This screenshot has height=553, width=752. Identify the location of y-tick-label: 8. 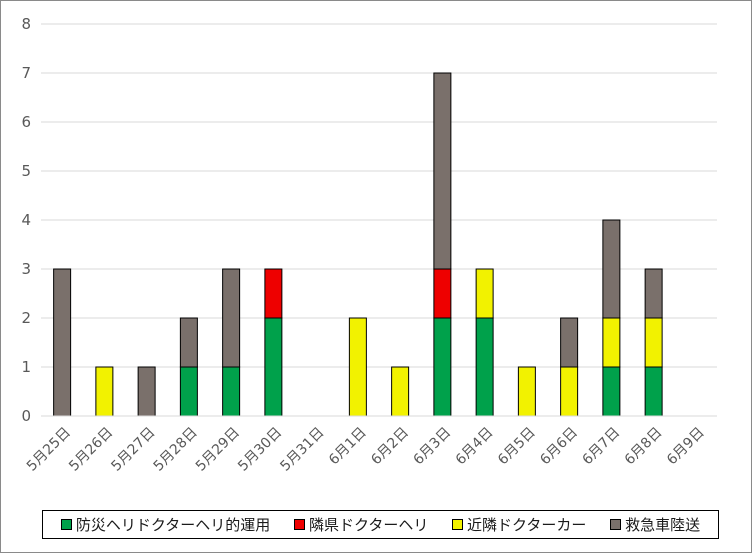
(26, 24).